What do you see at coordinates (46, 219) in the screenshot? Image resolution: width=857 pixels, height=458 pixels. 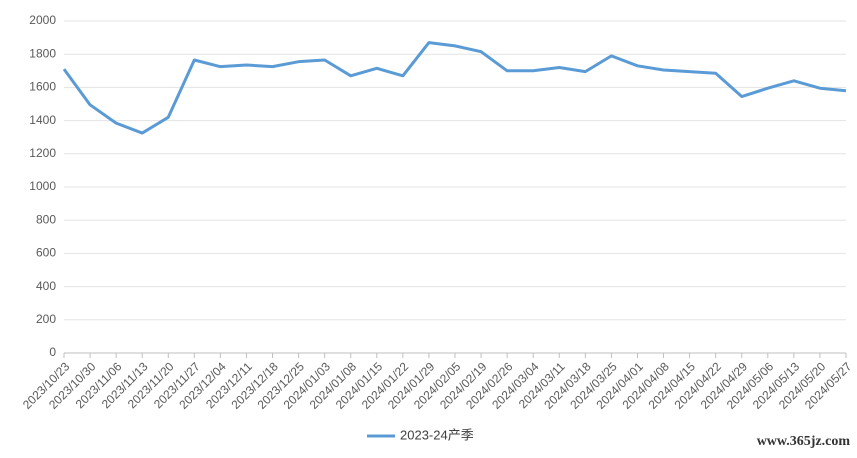 I see `y-tick-label: 800` at bounding box center [46, 219].